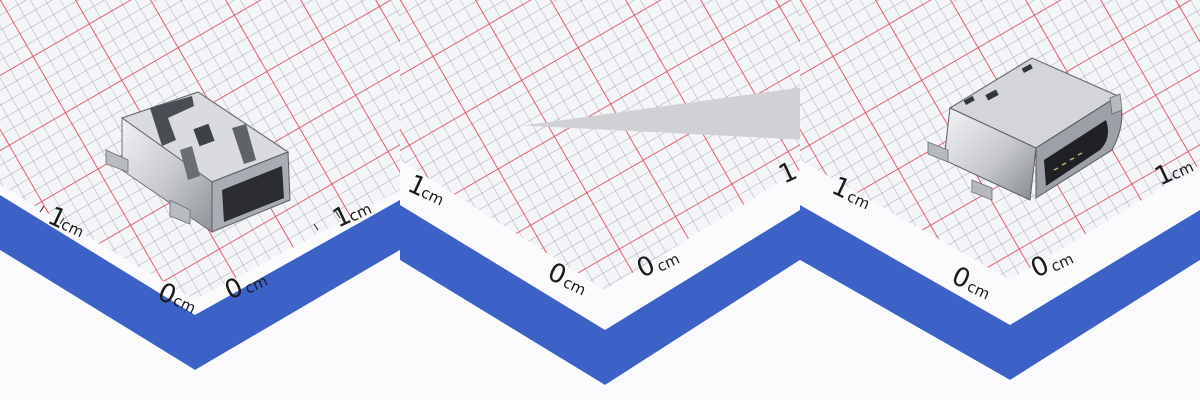 The image size is (1200, 400). I want to click on mini-usb-connector-body, so click(198, 162).